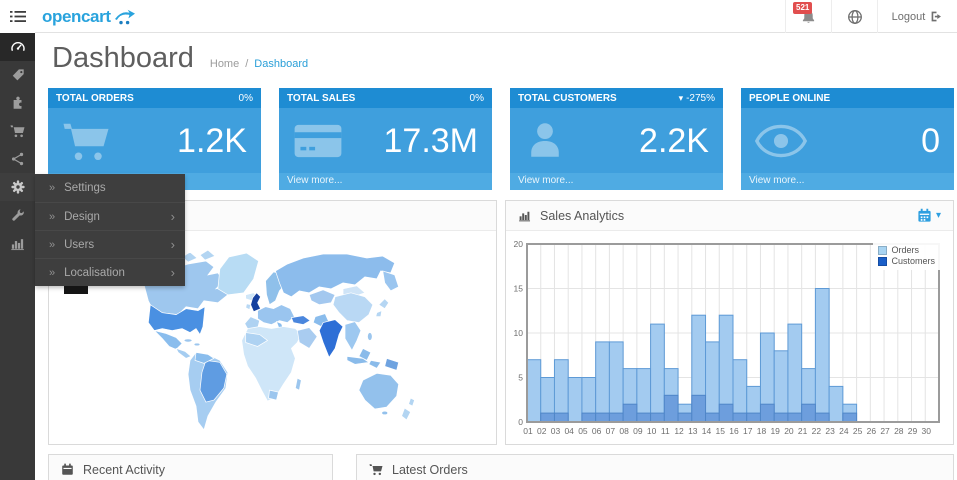  I want to click on credit-card-icon, so click(318, 140).